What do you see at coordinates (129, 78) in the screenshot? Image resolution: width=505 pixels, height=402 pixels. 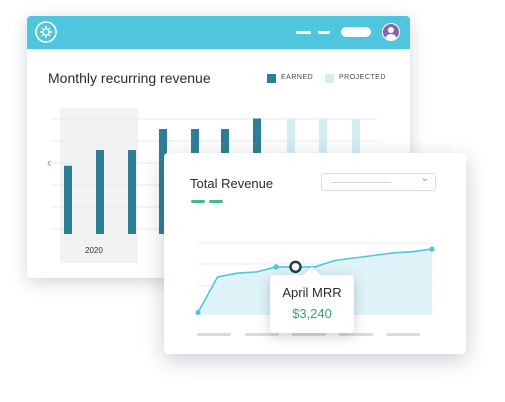 I see `mrr-title: Monthly recurring revenue` at bounding box center [129, 78].